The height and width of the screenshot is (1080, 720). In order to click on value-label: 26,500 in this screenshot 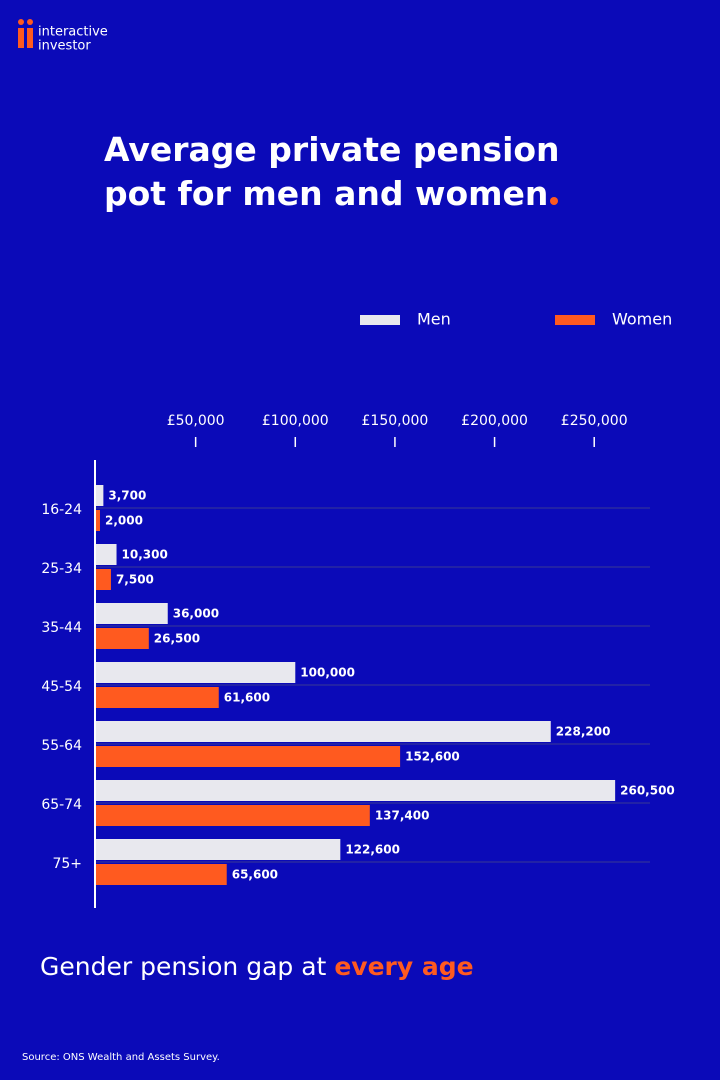, I will do `click(177, 639)`.